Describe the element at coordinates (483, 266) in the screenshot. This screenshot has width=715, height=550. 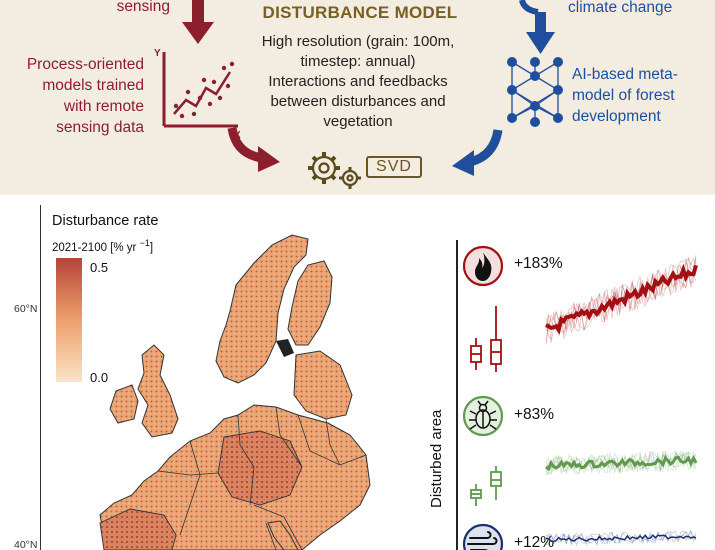
I see `fire-icon` at that location.